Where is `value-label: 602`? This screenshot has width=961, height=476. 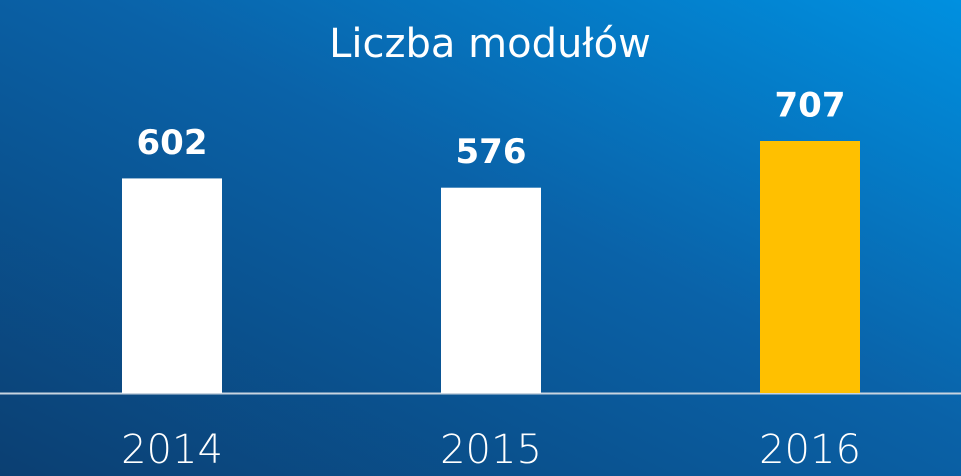 value-label: 602 is located at coordinates (172, 143).